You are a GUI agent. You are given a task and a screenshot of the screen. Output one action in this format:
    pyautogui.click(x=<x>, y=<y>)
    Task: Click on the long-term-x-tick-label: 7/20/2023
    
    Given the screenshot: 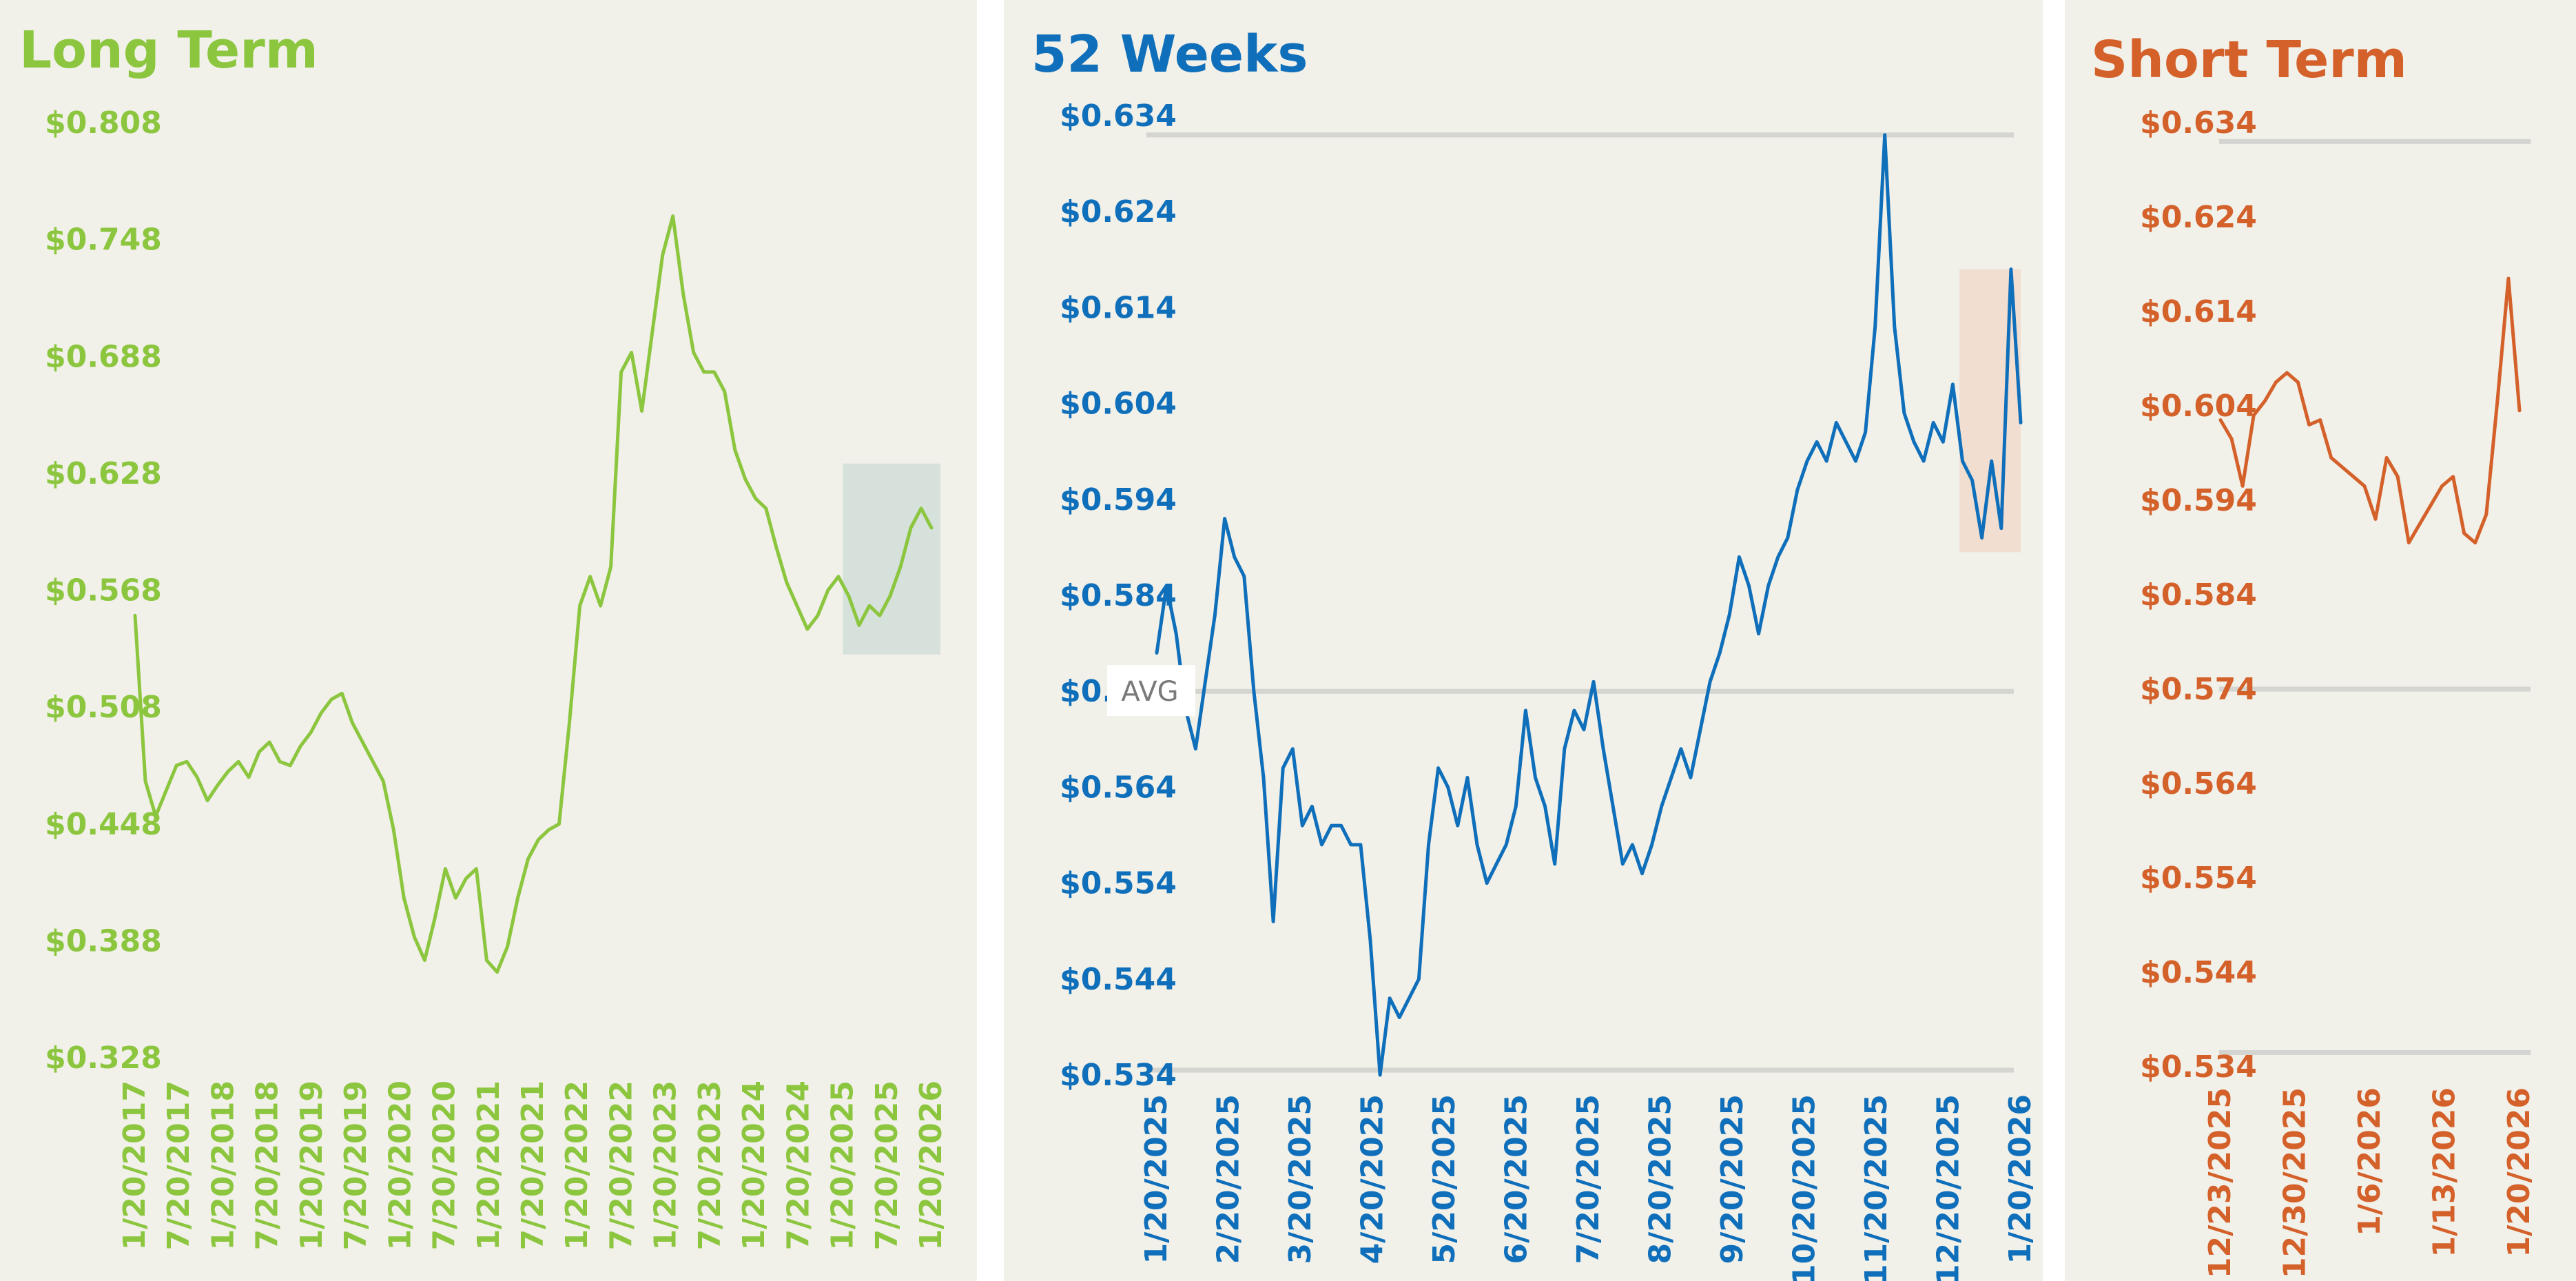 What is the action you would take?
    pyautogui.click(x=710, y=1165)
    